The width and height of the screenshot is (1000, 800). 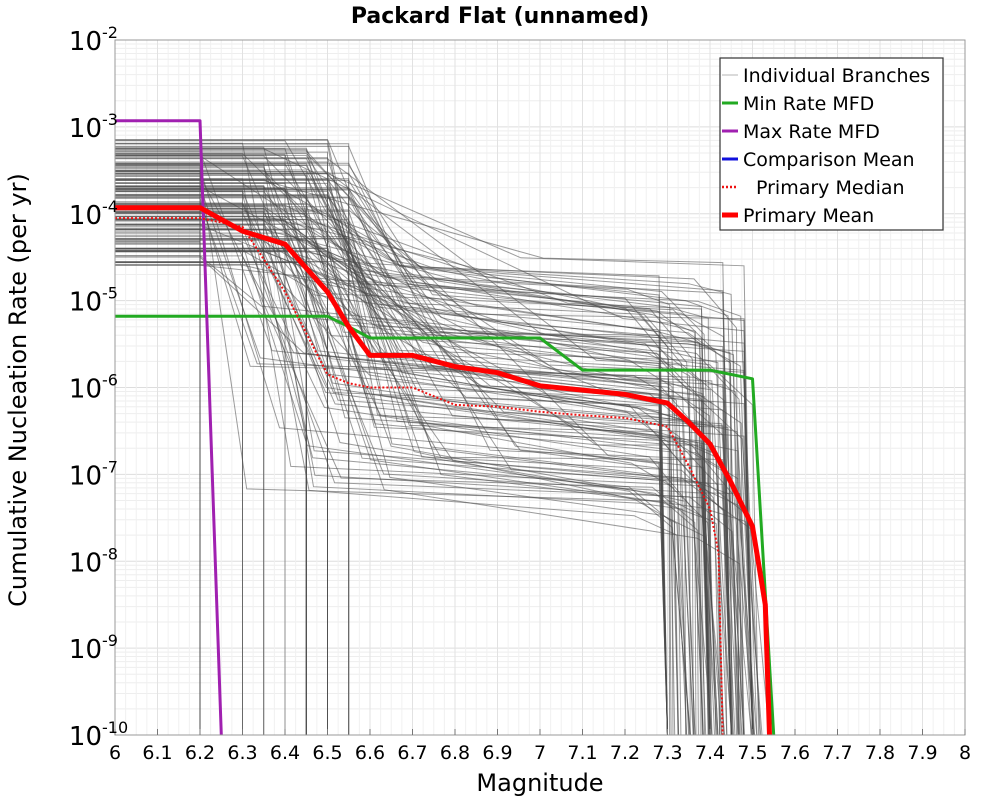 I want to click on x-tick-label: 7, so click(x=540, y=753).